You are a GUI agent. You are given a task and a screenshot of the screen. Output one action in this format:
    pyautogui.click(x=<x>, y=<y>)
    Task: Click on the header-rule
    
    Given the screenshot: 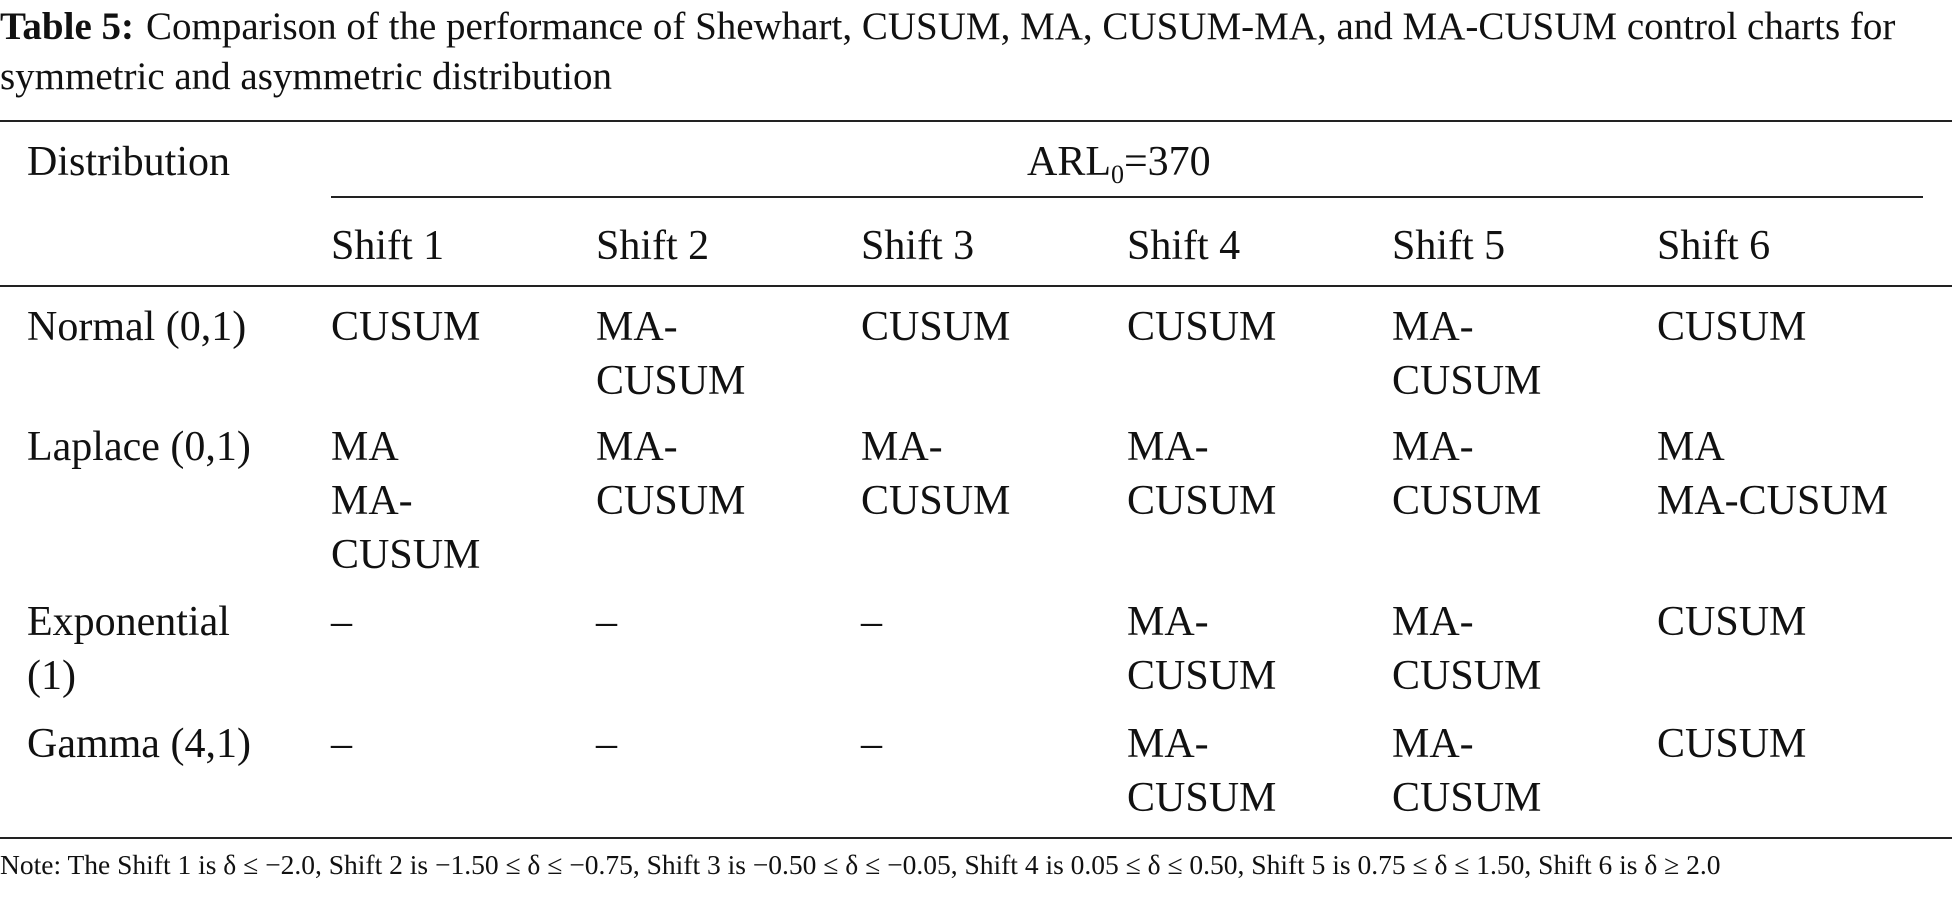 What is the action you would take?
    pyautogui.click(x=976, y=286)
    